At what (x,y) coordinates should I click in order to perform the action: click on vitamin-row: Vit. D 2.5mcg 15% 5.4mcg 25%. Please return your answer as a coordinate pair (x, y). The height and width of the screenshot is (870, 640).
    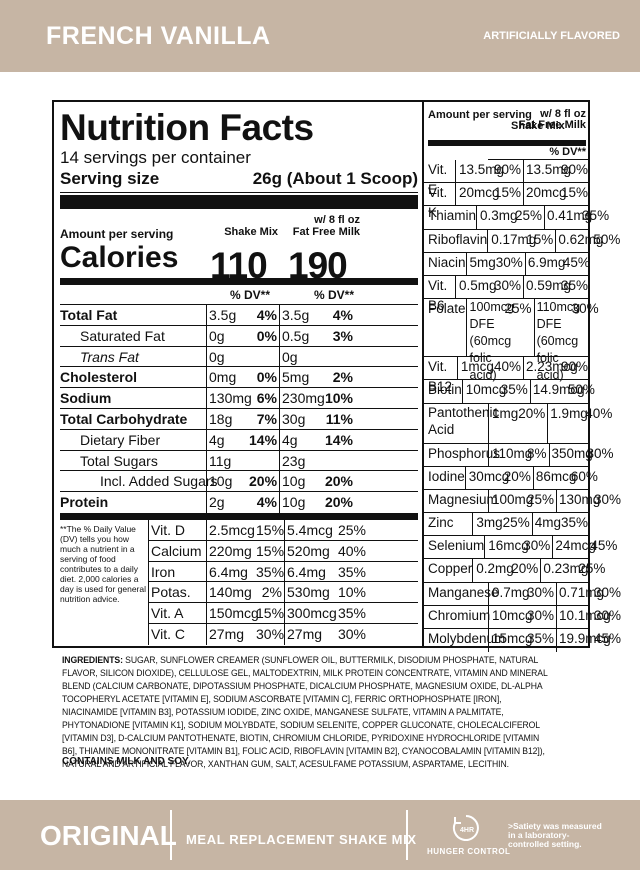
    Looking at the image, I should click on (283, 530).